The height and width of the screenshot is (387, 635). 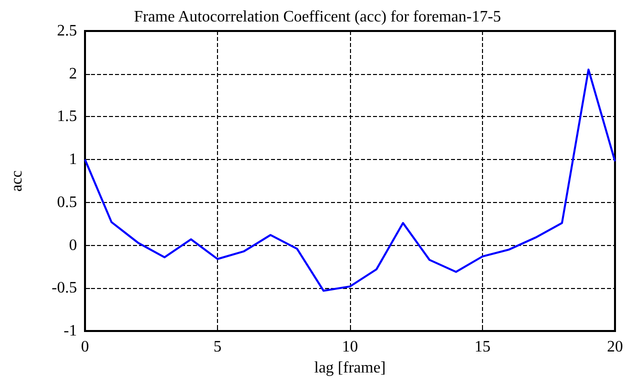 What do you see at coordinates (482, 347) in the screenshot?
I see `x-tick-label: 15` at bounding box center [482, 347].